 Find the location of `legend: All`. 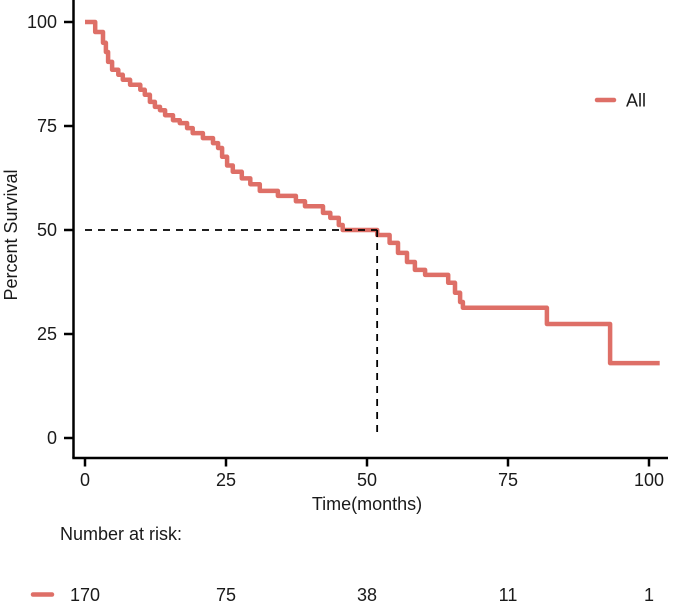

legend: All is located at coordinates (620, 101).